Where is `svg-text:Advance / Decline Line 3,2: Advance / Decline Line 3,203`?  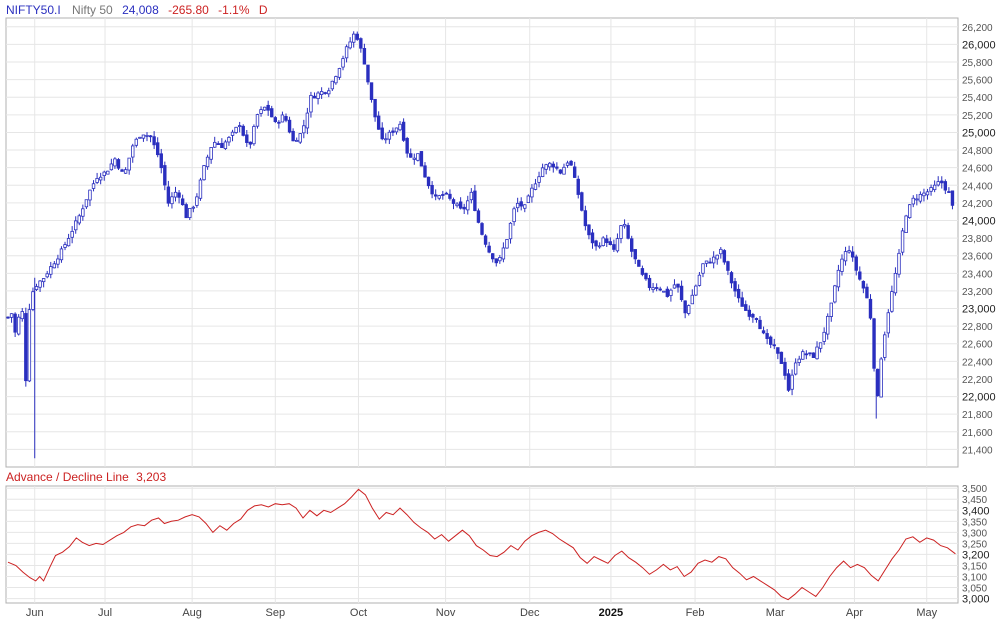
svg-text:Advance / Decline Line 3,2: Advance / Decline Line 3,203 is located at coordinates (86, 477).